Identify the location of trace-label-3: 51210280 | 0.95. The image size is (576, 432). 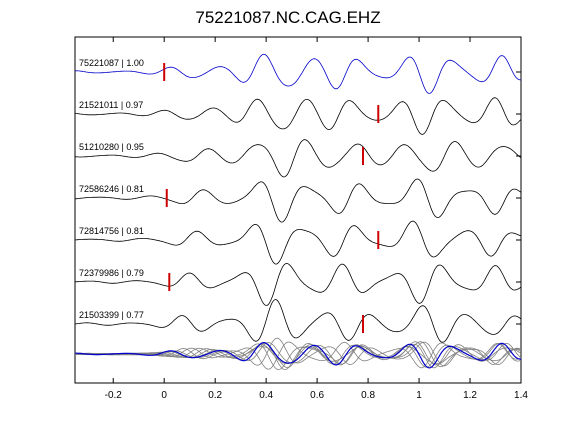
(111, 147).